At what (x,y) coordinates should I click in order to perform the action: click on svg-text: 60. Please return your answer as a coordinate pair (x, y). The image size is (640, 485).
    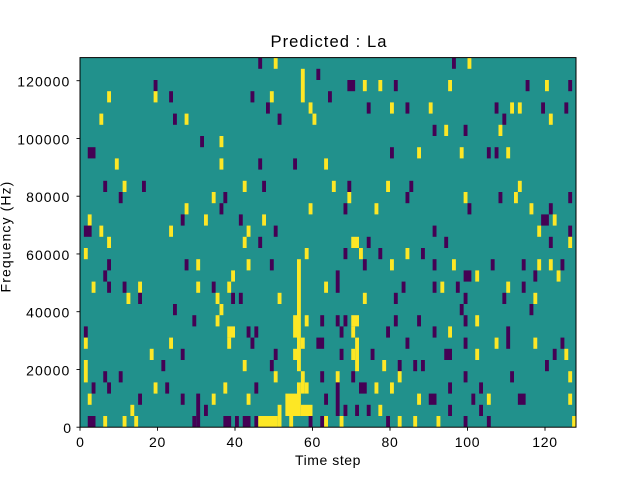
    Looking at the image, I should click on (312, 442).